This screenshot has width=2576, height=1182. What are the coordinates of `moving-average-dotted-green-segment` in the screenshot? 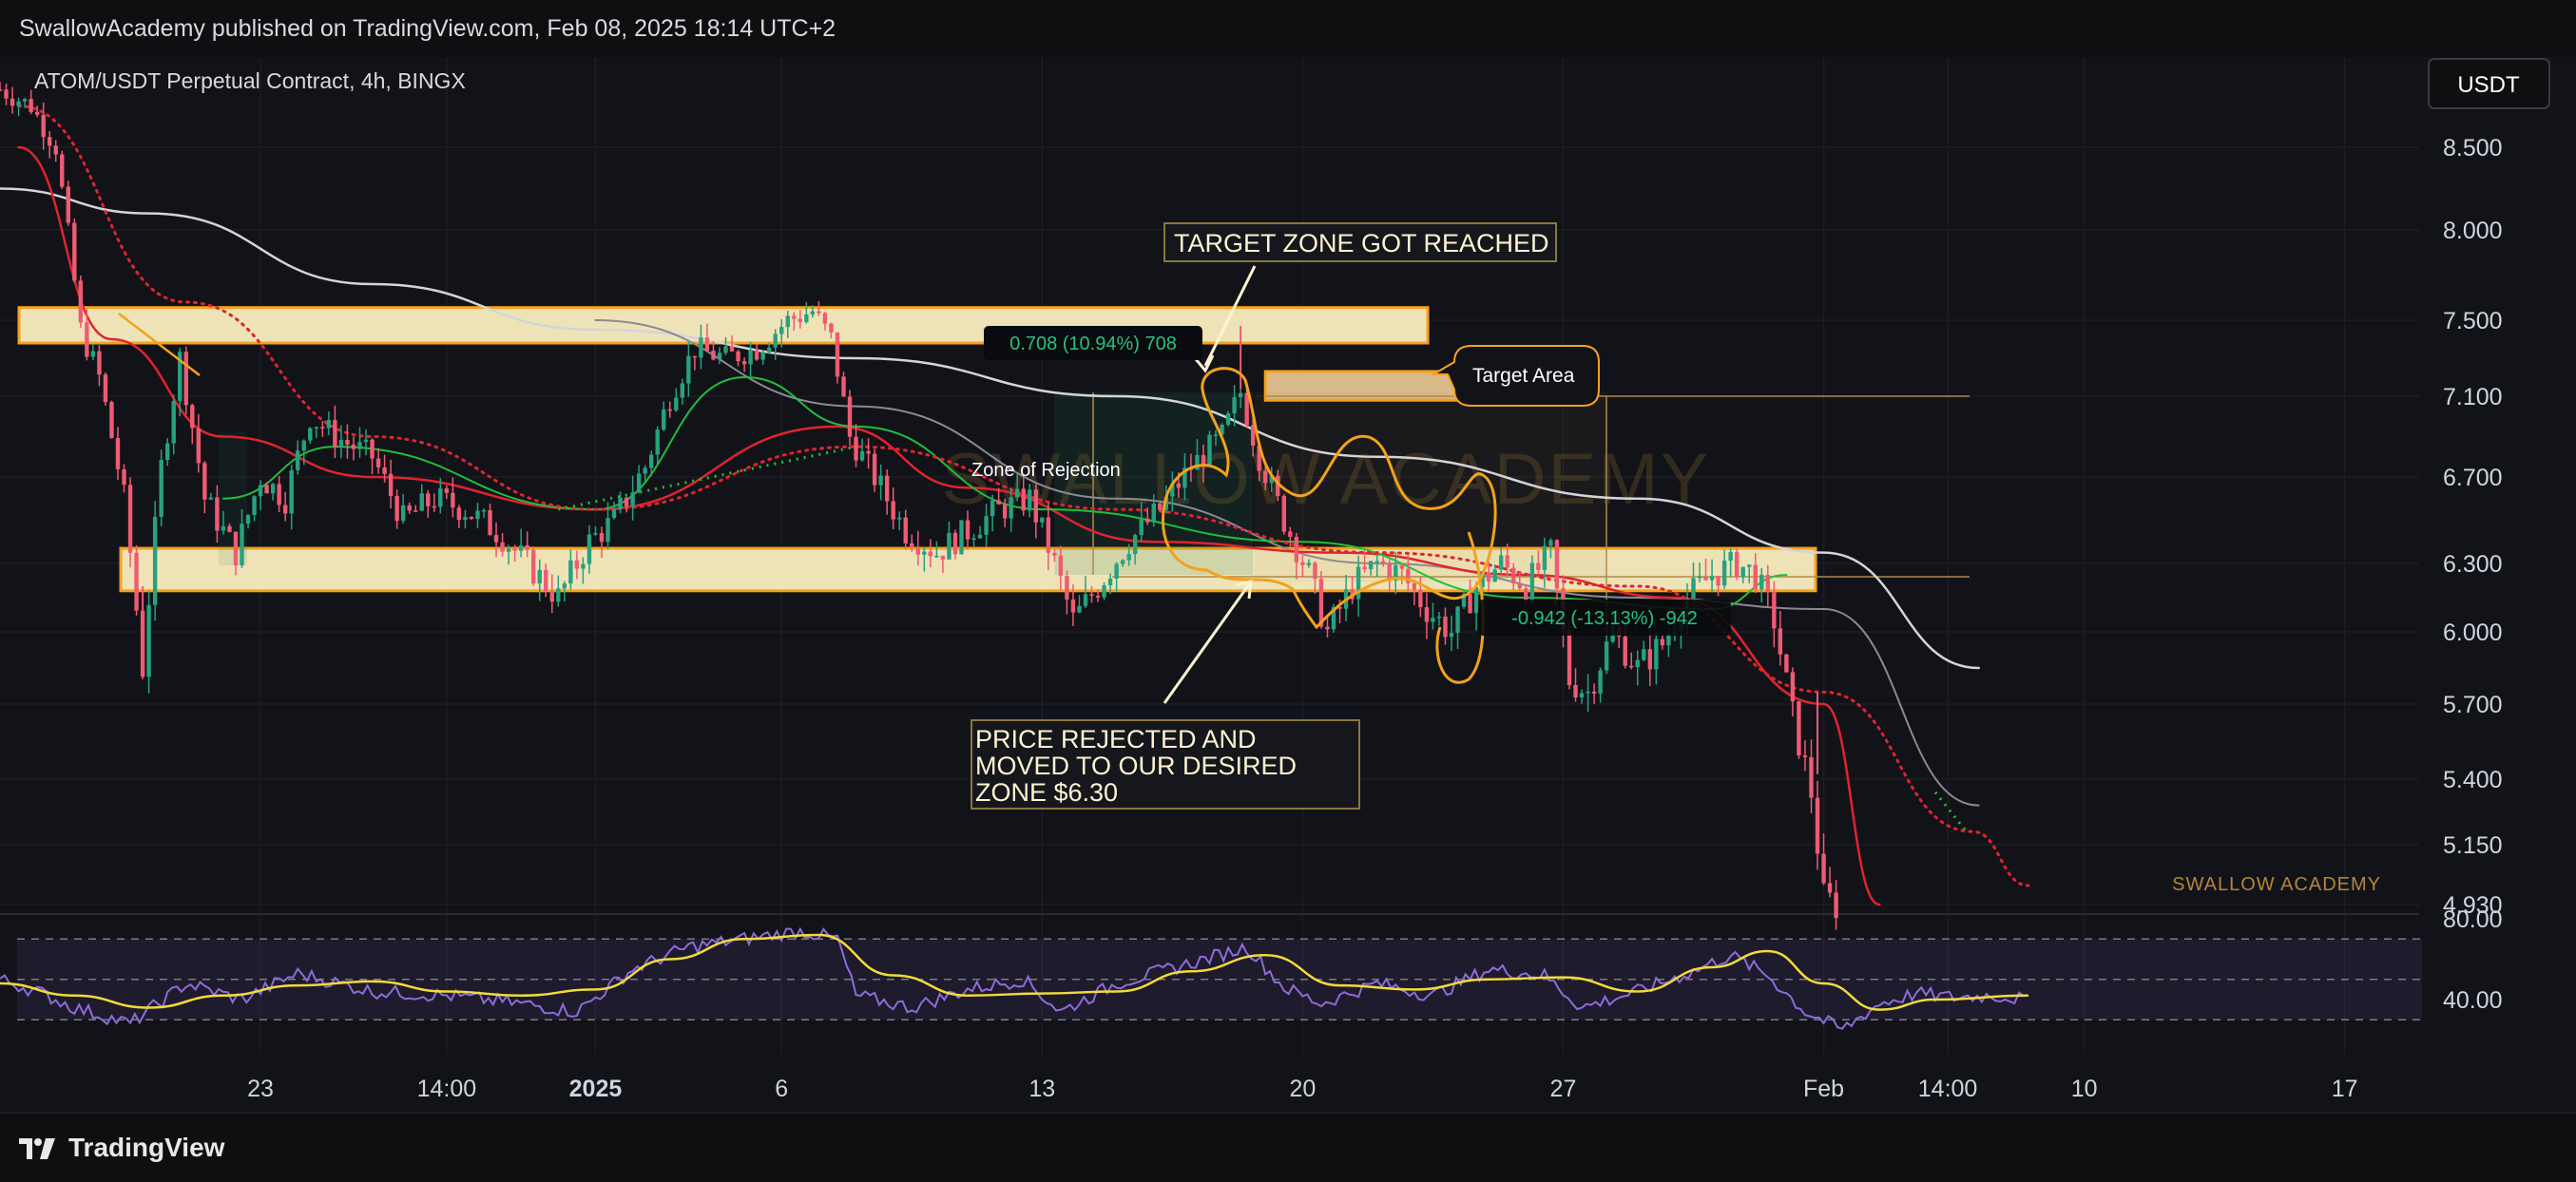 It's located at (707, 478).